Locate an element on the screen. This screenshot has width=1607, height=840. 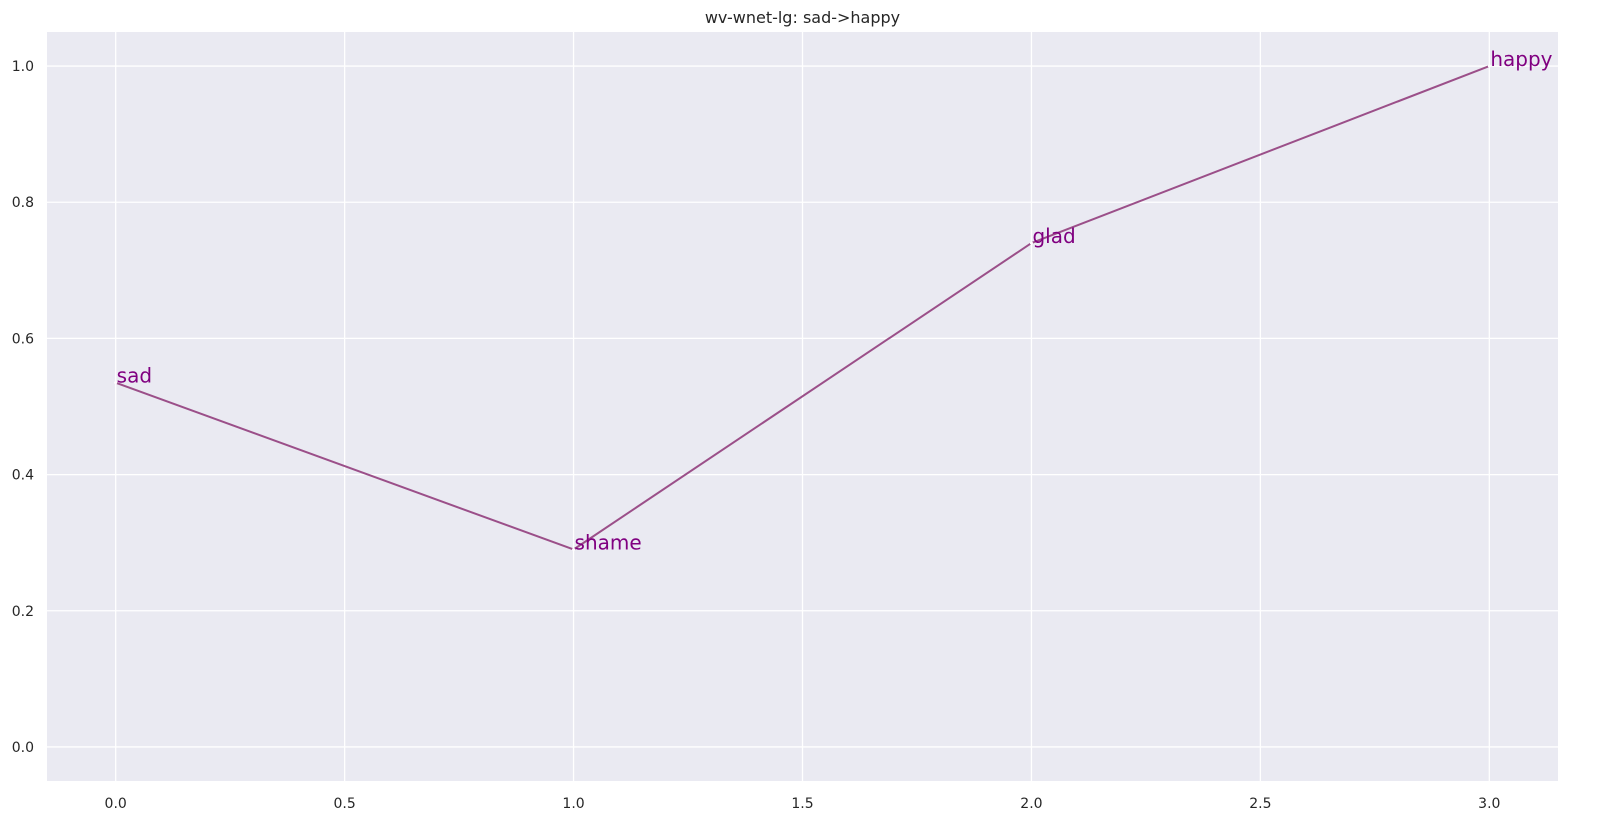
y-tick-label: 0.8 is located at coordinates (23, 203).